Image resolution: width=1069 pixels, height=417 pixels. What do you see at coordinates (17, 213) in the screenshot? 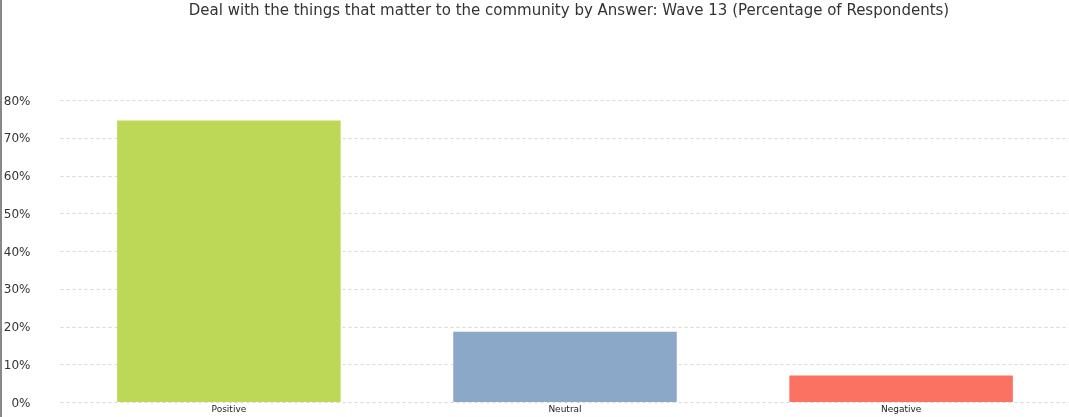
I see `y-tick-label: 50%` at bounding box center [17, 213].